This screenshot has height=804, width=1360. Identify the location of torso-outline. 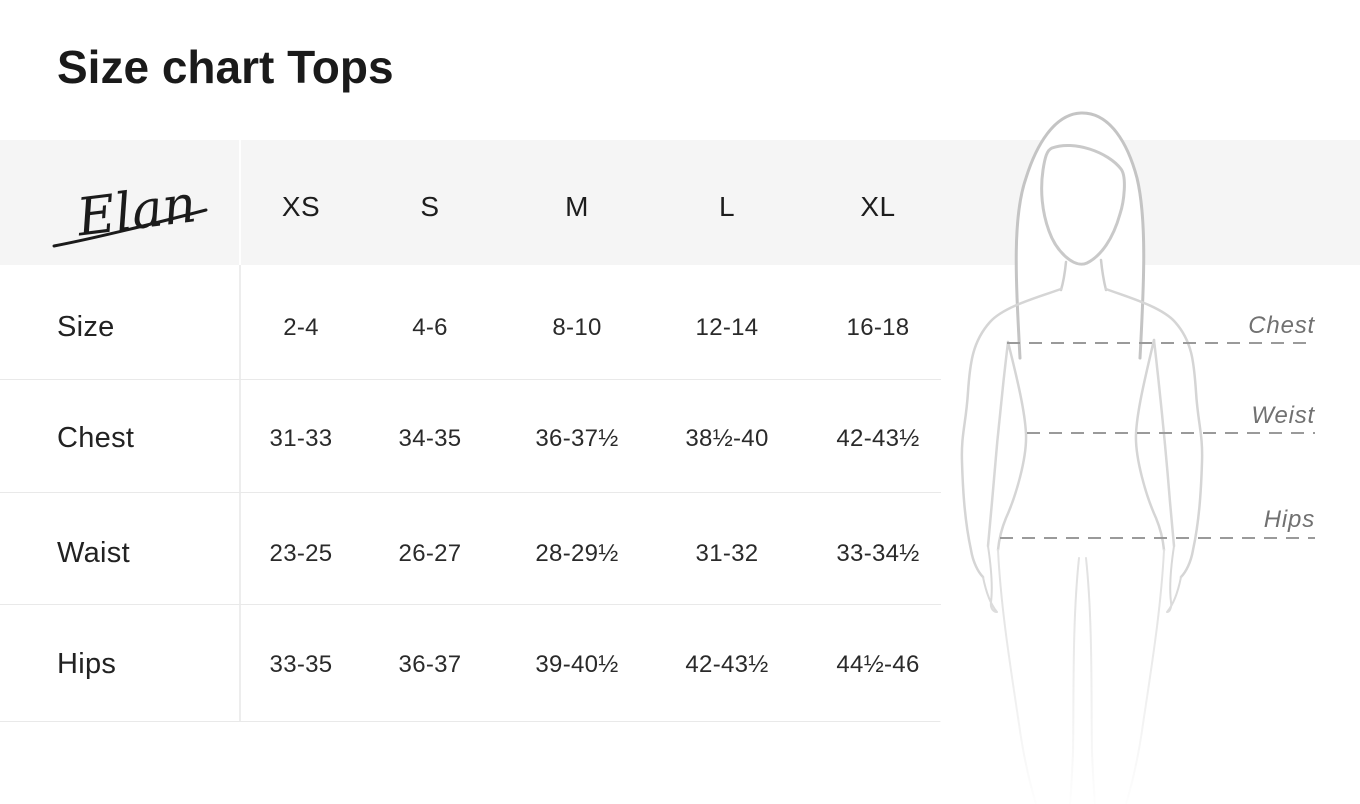
(1081, 445).